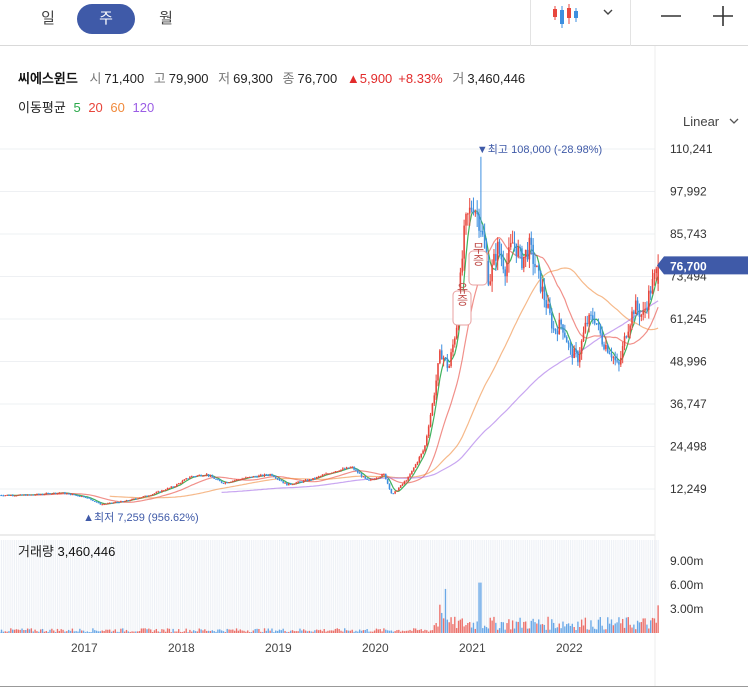 This screenshot has height=689, width=748. I want to click on tab-monthly: 월, so click(166, 18).